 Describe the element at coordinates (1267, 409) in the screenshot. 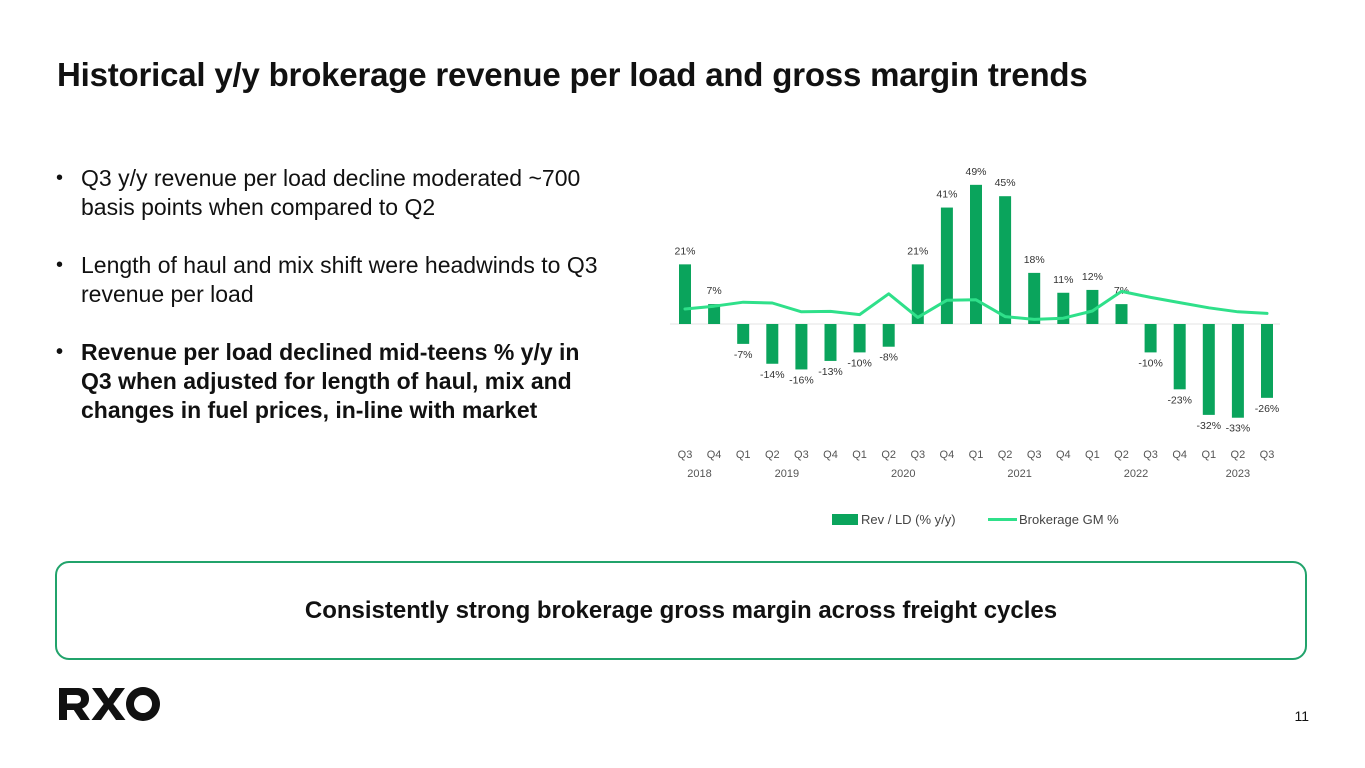

I see `data-label: -26%` at that location.